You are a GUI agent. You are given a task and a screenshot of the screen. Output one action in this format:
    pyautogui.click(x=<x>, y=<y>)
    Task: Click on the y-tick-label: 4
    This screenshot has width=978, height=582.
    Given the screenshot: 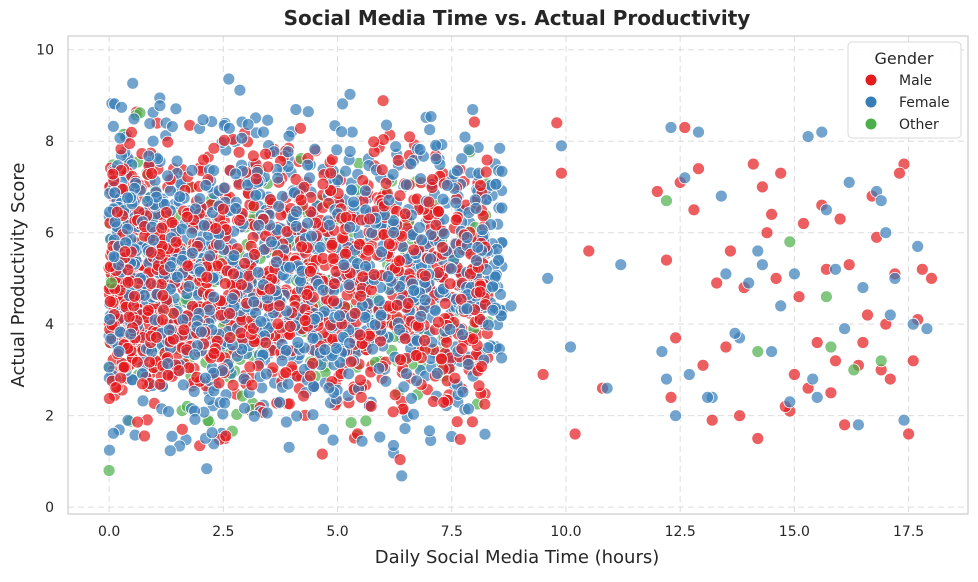 What is the action you would take?
    pyautogui.click(x=49, y=325)
    